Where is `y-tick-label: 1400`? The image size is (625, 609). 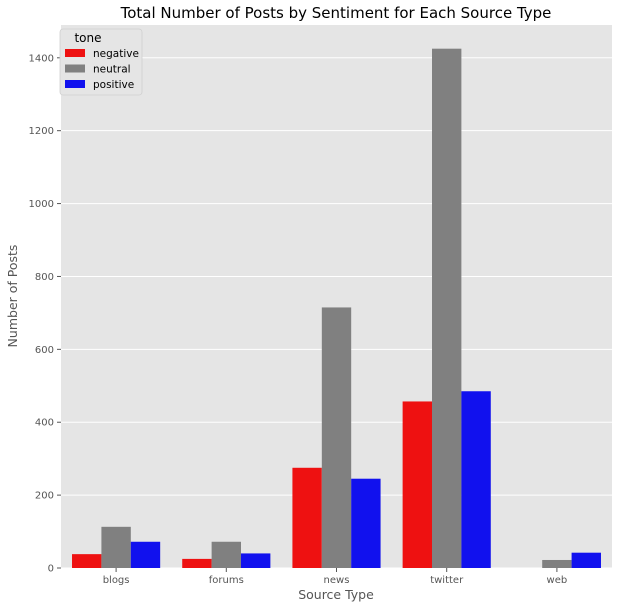 y-tick-label: 1400 is located at coordinates (41, 58).